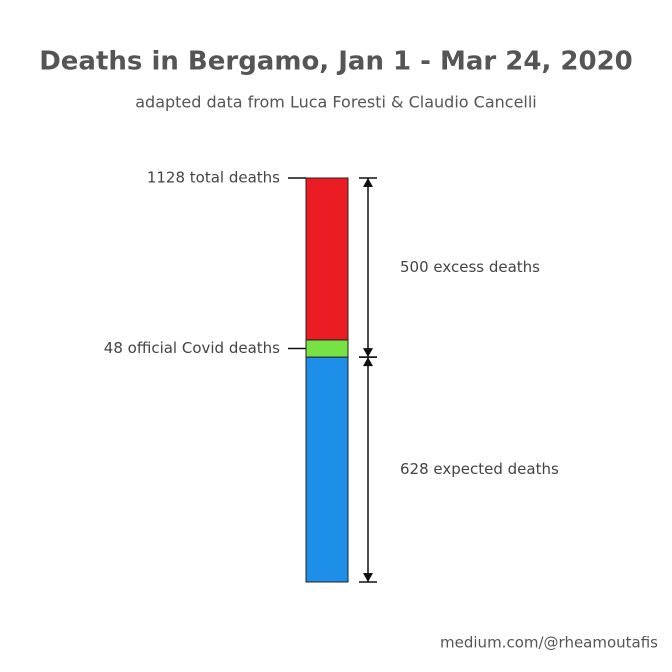  What do you see at coordinates (549, 643) in the screenshot?
I see `credit: medium.com/@rheamoutafis` at bounding box center [549, 643].